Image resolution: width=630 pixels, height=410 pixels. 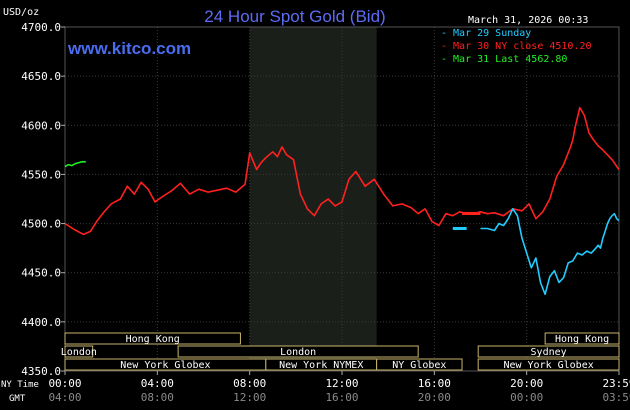 I want to click on session-label: NY Globex, so click(x=419, y=365).